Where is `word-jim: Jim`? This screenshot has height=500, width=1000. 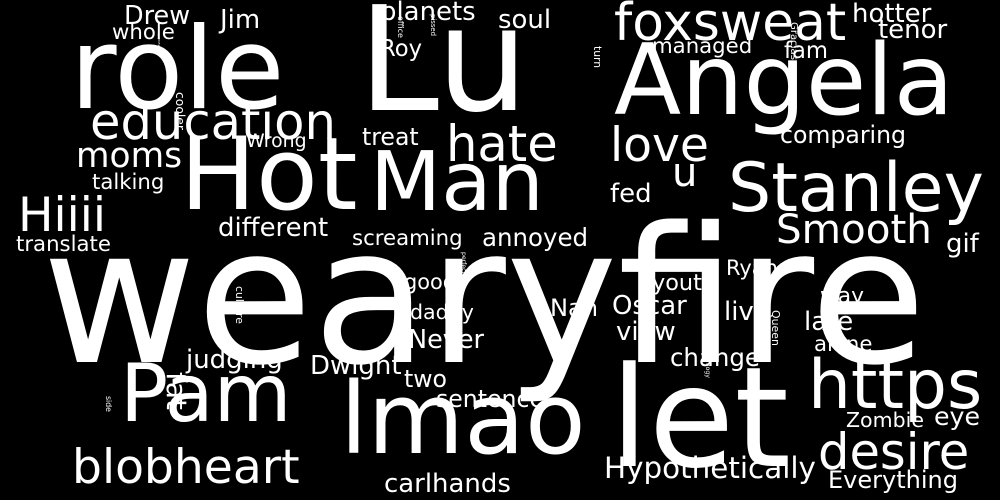
word-jim: Jim is located at coordinates (240, 19).